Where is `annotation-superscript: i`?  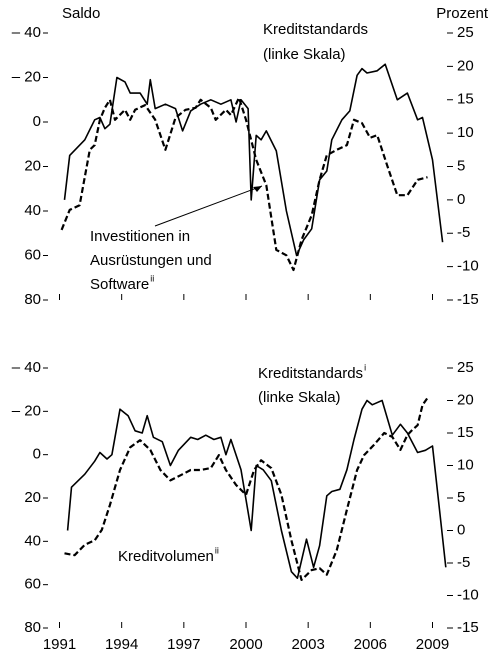
annotation-superscript: i is located at coordinates (365, 367).